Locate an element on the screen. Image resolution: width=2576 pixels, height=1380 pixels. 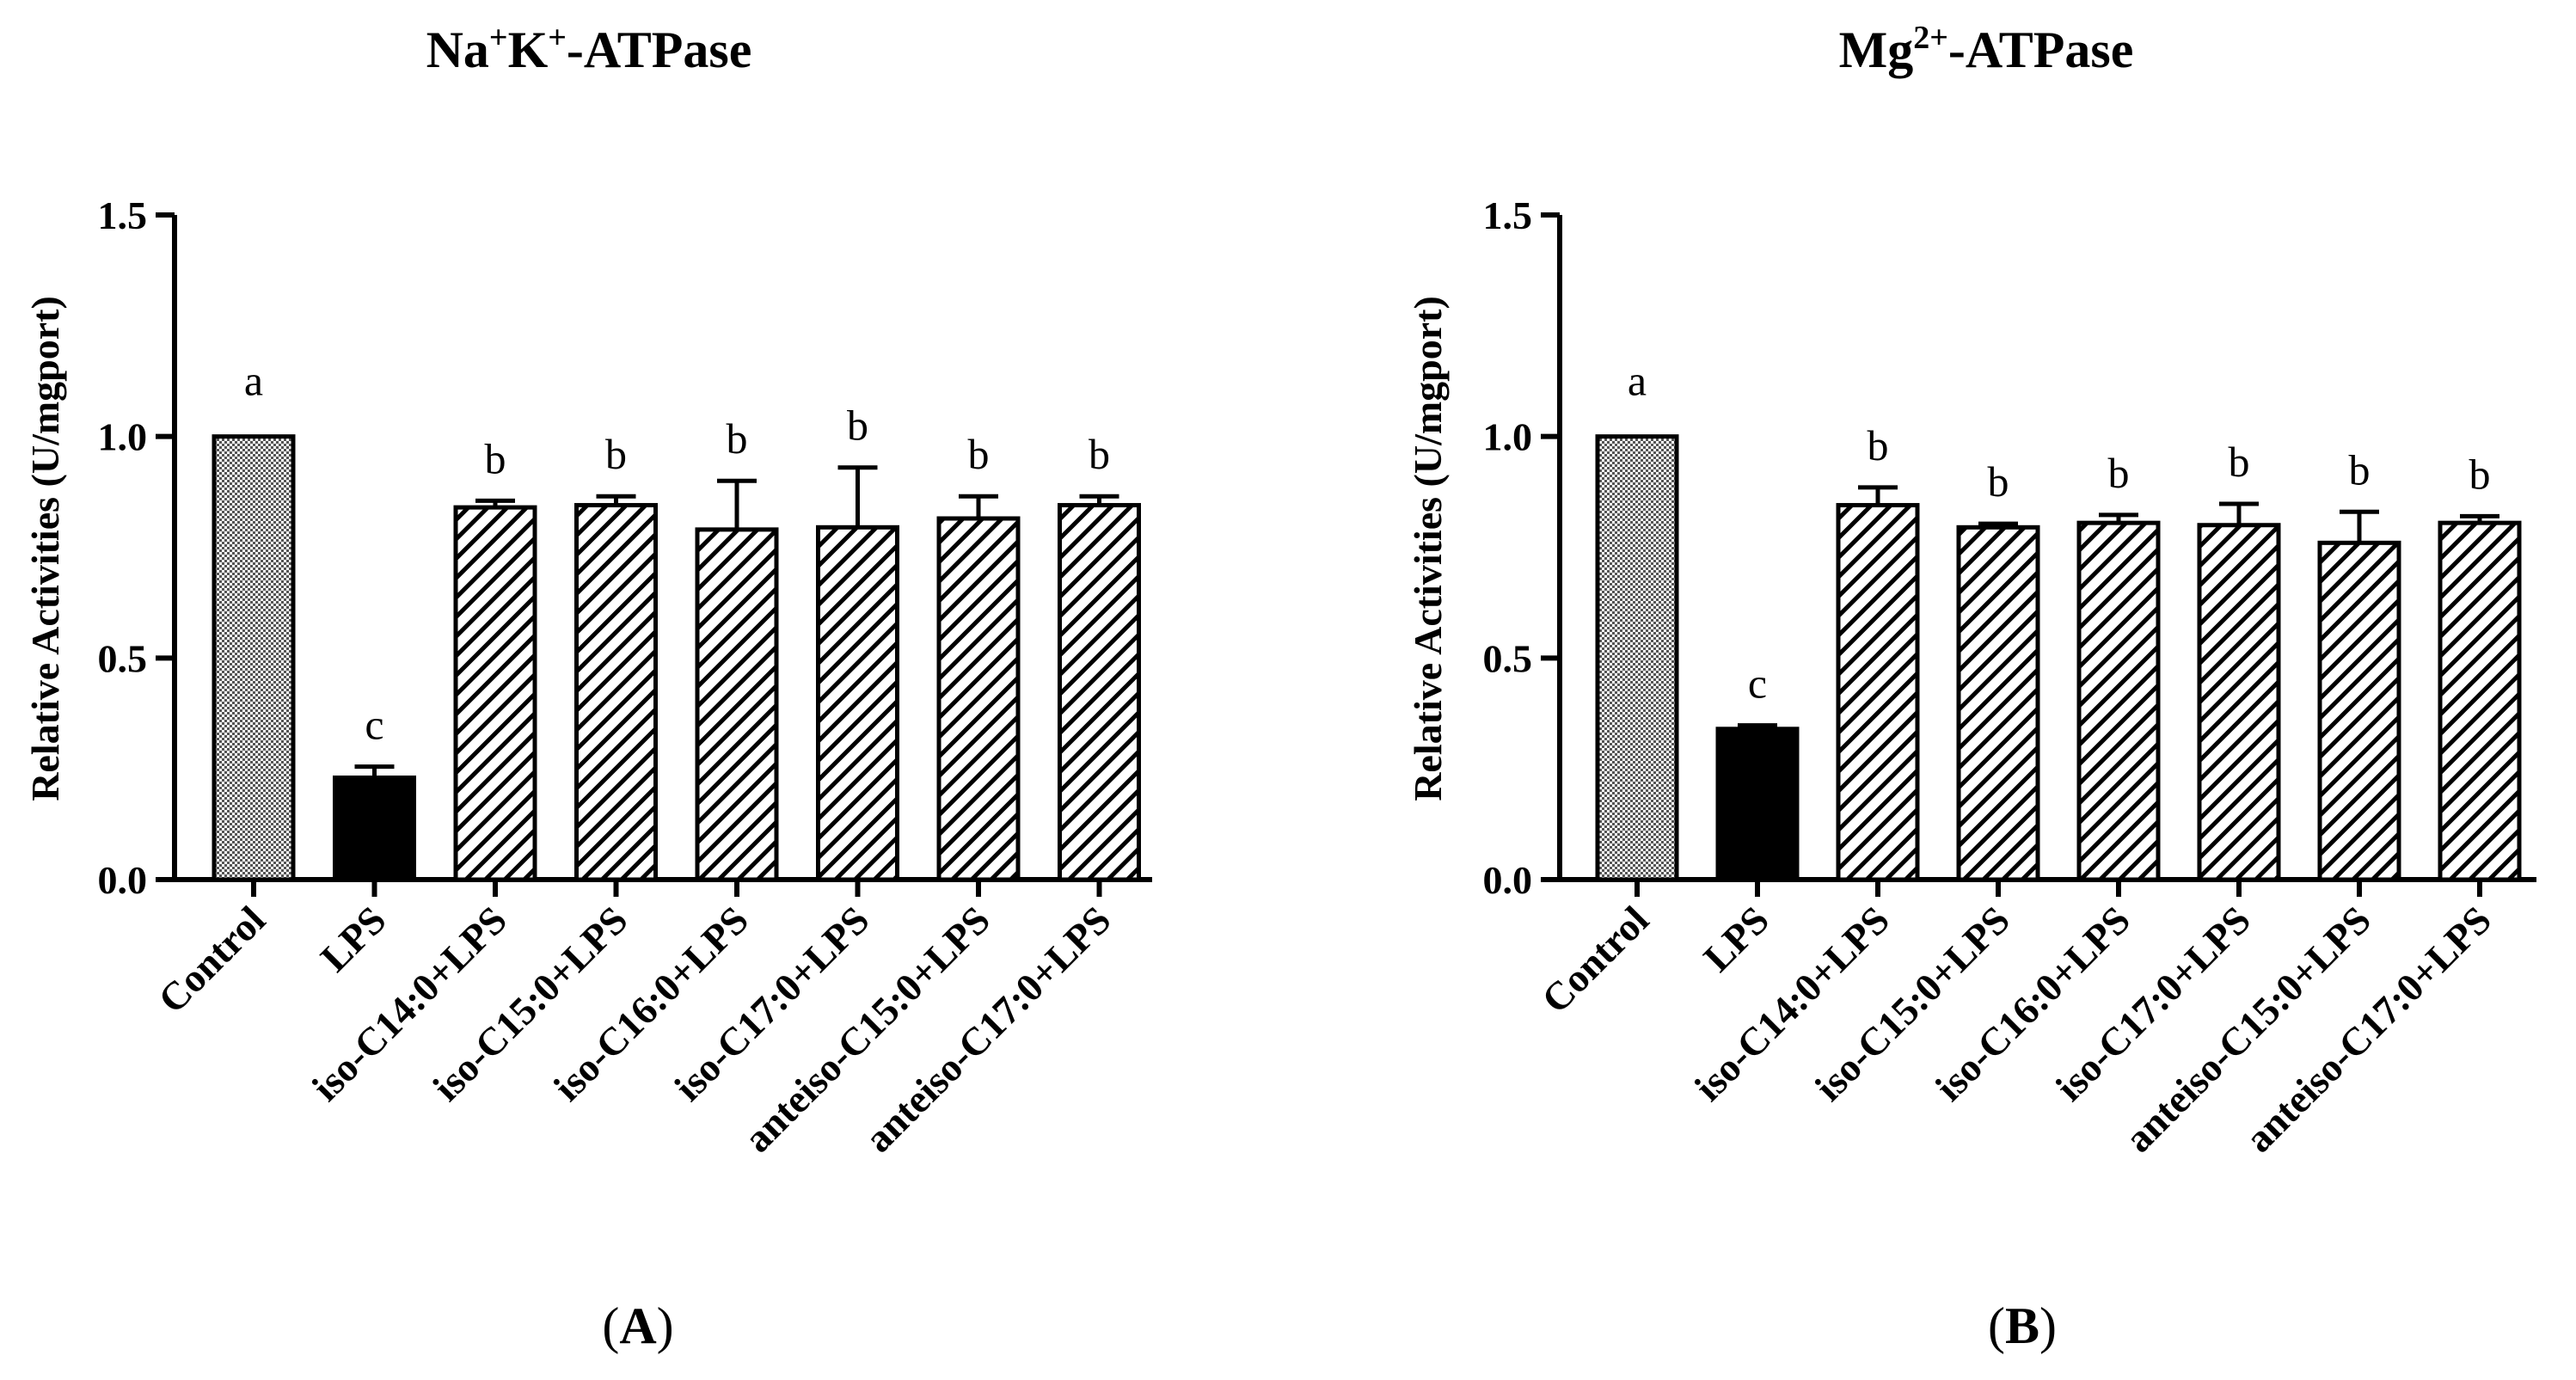
y-tick-labels-a: 0.0 0.5 1.0 1.5 is located at coordinates (123, 547).